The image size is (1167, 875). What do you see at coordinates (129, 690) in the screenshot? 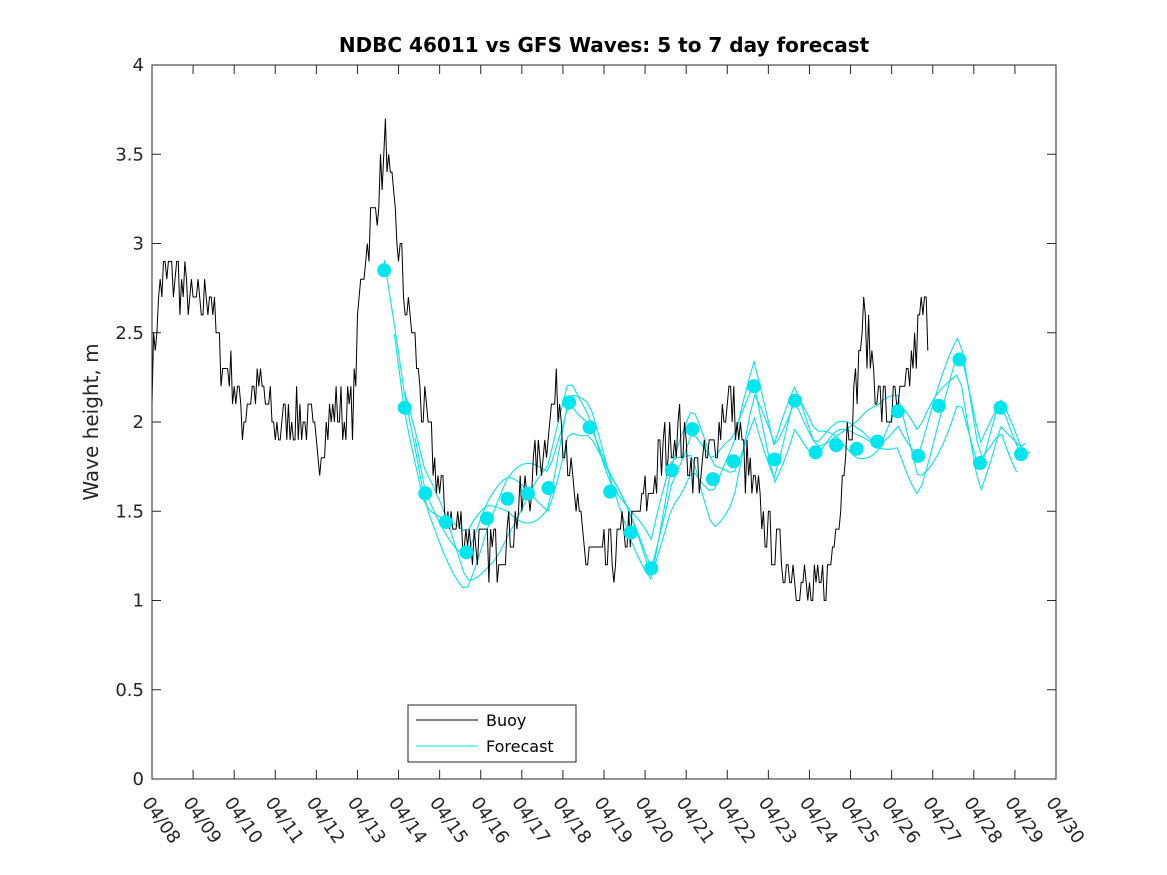
I see `y-tick-label: 0.5` at bounding box center [129, 690].